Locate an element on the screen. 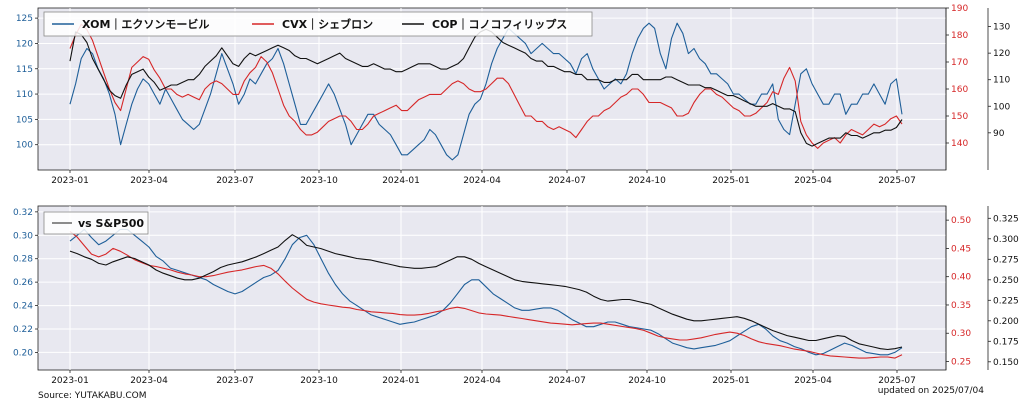 Image resolution: width=1024 pixels, height=408 pixels. y-tick-label-right-2: 0.300 is located at coordinates (1006, 240).